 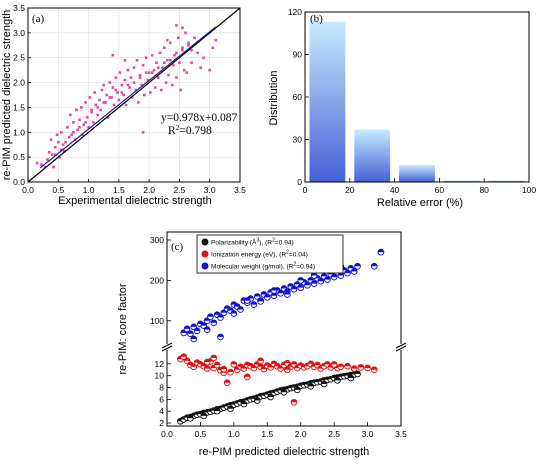 I want to click on panel-b-y-label: Distribution, so click(x=274, y=97).